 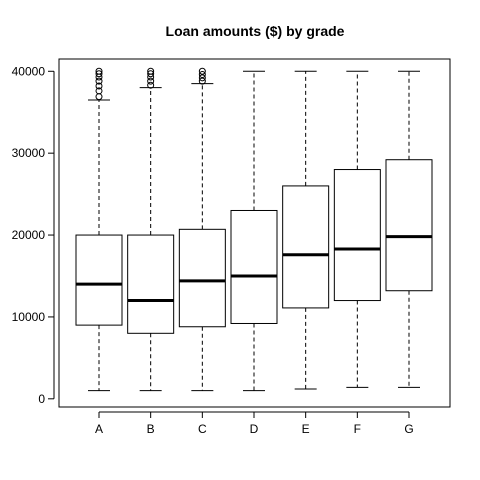 I want to click on x-tick-label-a: A, so click(x=99, y=429).